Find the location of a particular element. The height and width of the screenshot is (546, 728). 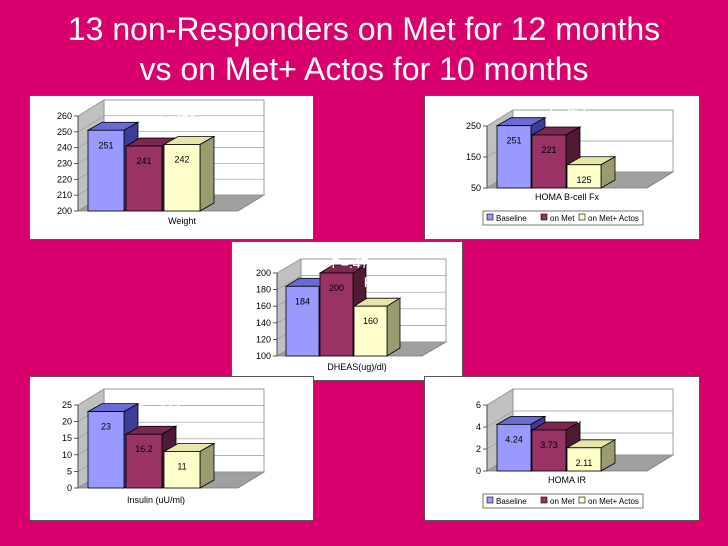

p-value-annotation: P=.34 is located at coordinates (230, 121).